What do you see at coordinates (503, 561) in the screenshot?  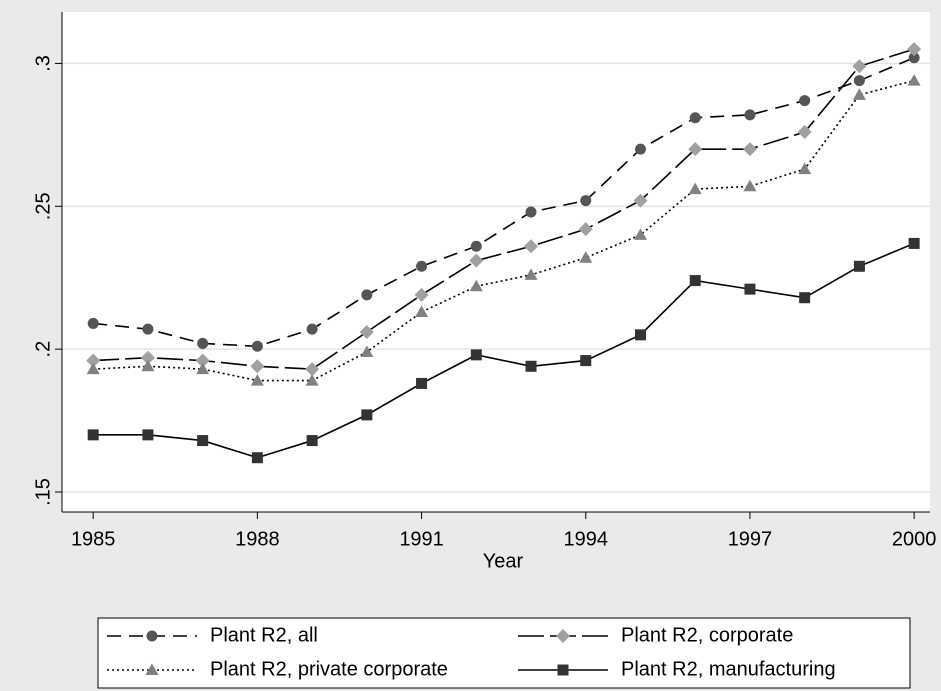 I see `x-axis-label: Year` at bounding box center [503, 561].